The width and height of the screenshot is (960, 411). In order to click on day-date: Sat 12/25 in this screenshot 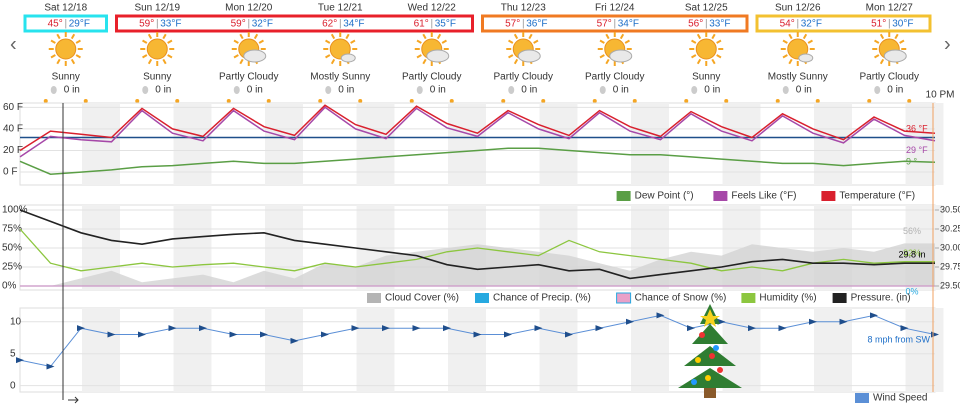, I will do `click(706, 8)`.